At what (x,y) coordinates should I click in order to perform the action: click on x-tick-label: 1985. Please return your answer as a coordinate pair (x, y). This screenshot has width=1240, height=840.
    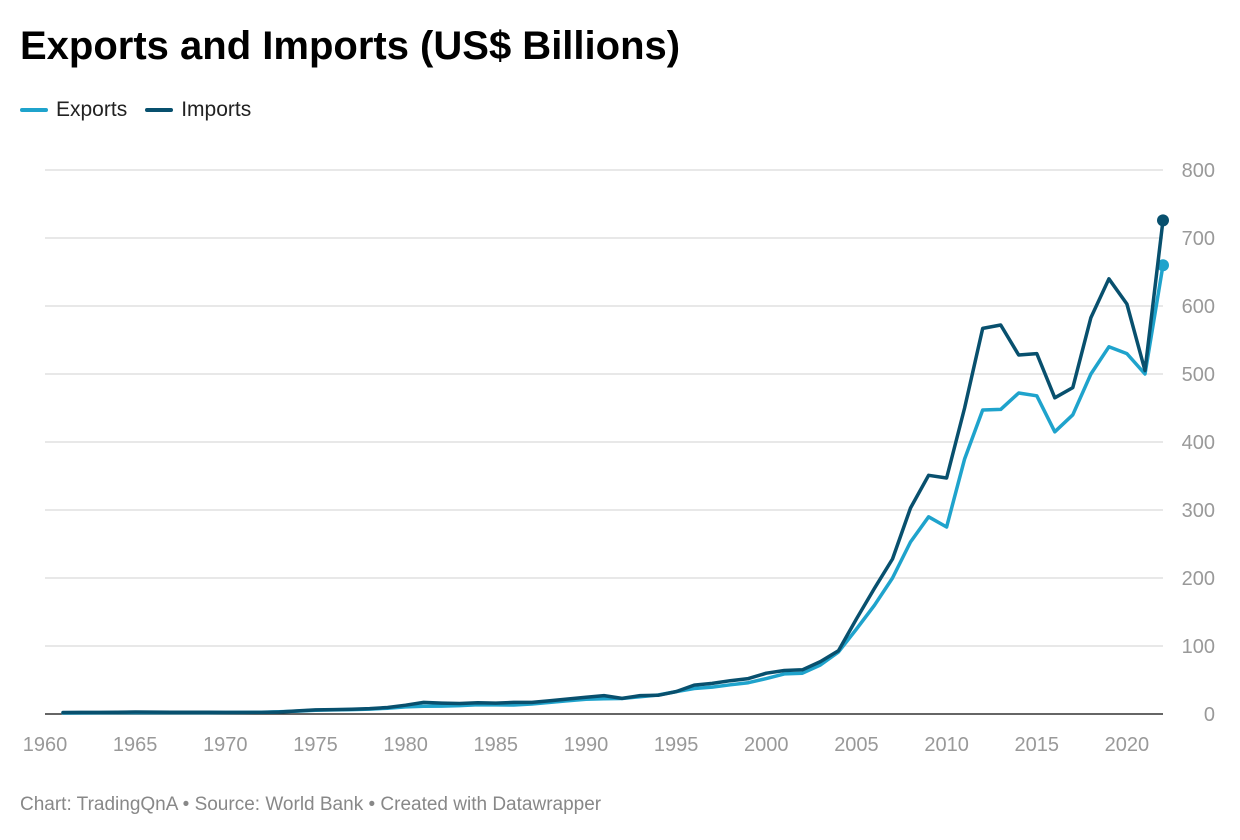
    Looking at the image, I should click on (496, 745).